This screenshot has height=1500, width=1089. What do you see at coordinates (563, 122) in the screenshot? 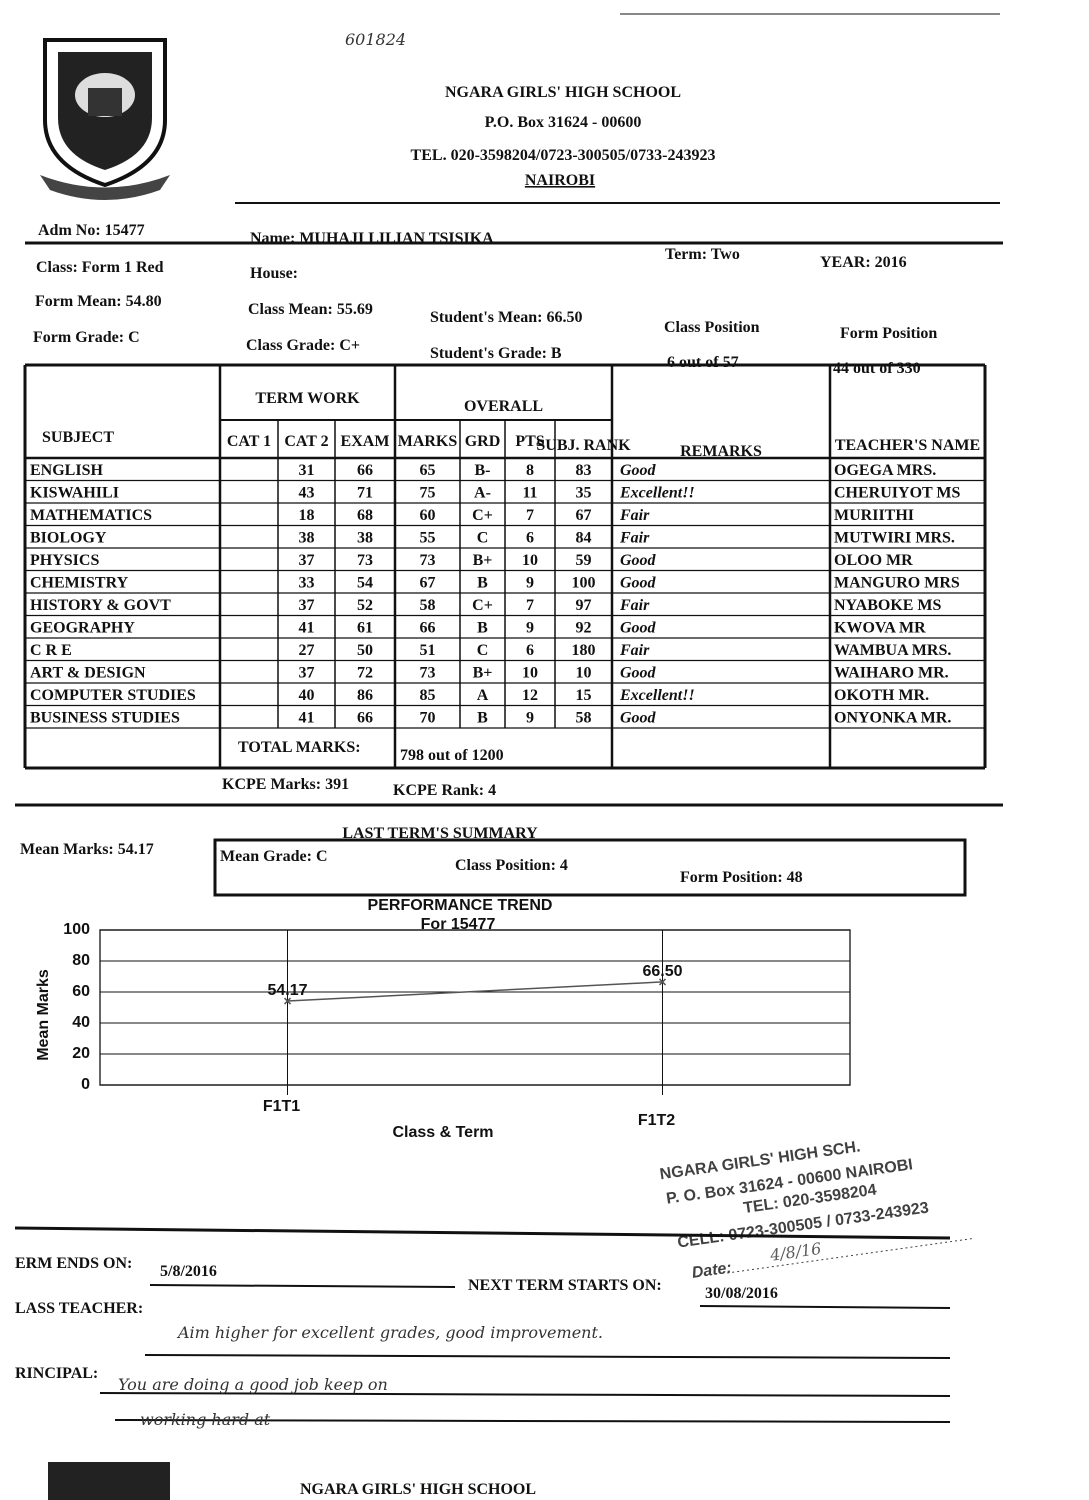
I see `header-address: P.O. Box 31624 - 00600` at bounding box center [563, 122].